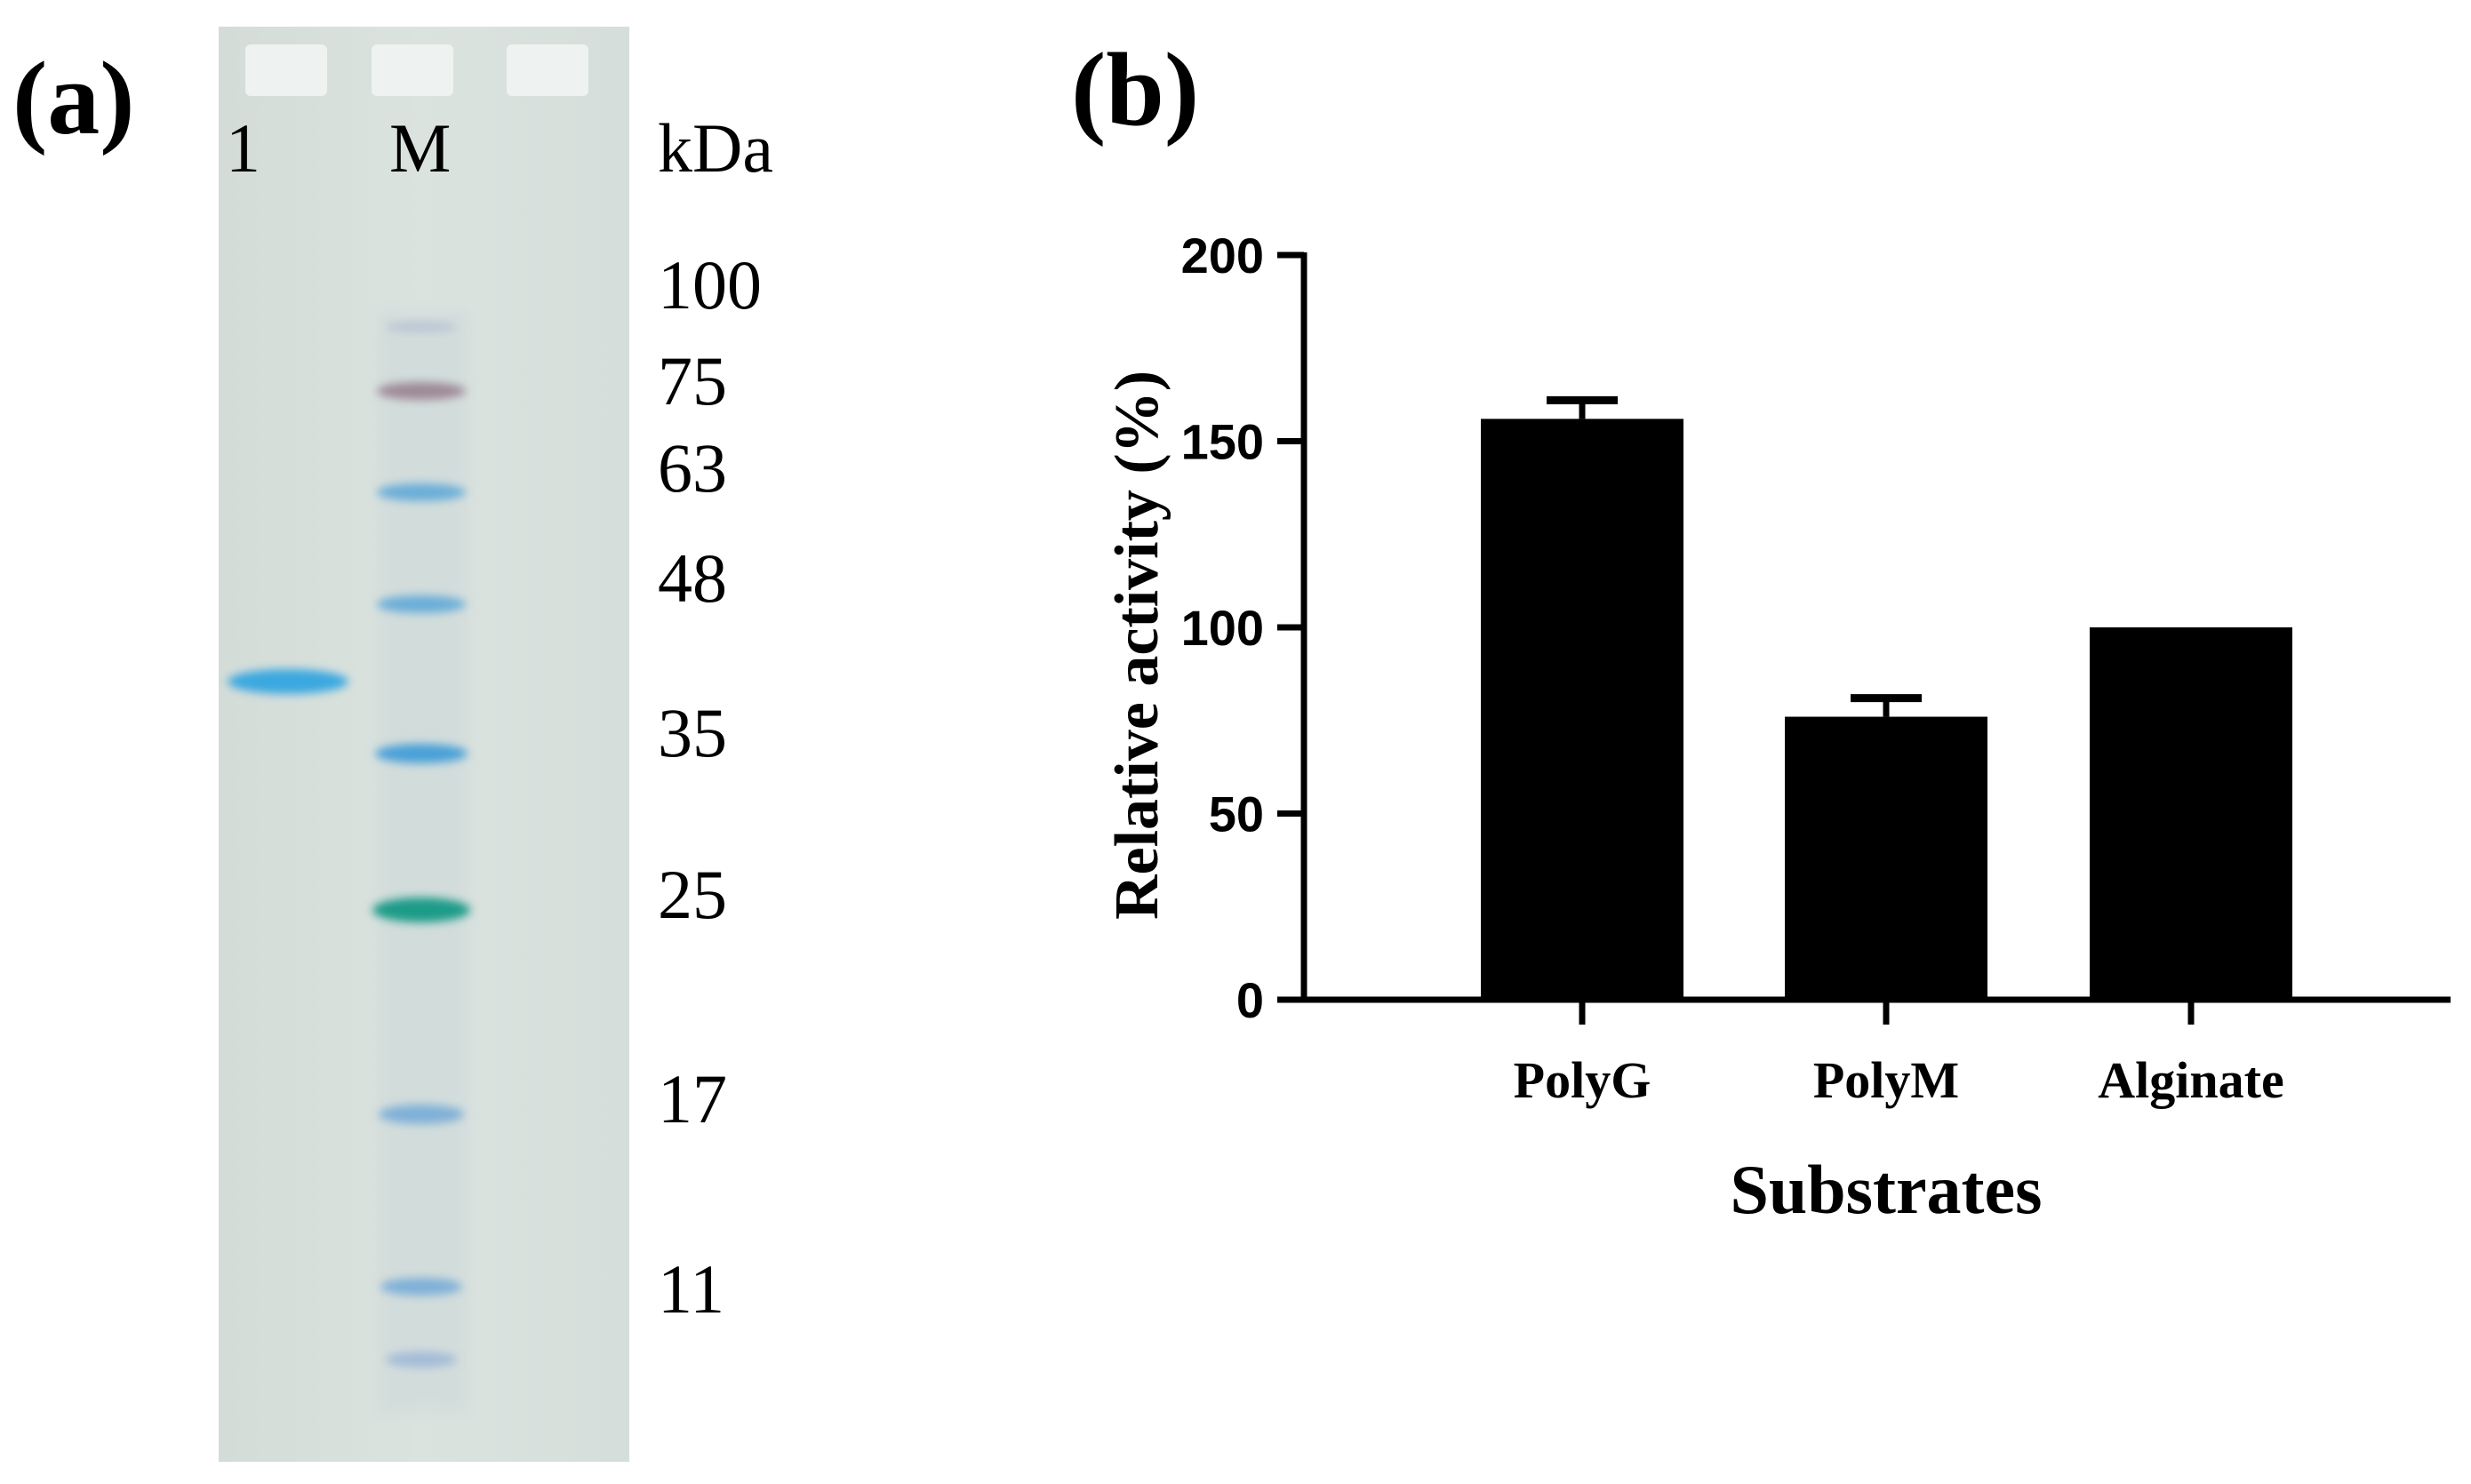 The image size is (2471, 1484). I want to click on y-tick-label-200: 200, so click(1222, 255).